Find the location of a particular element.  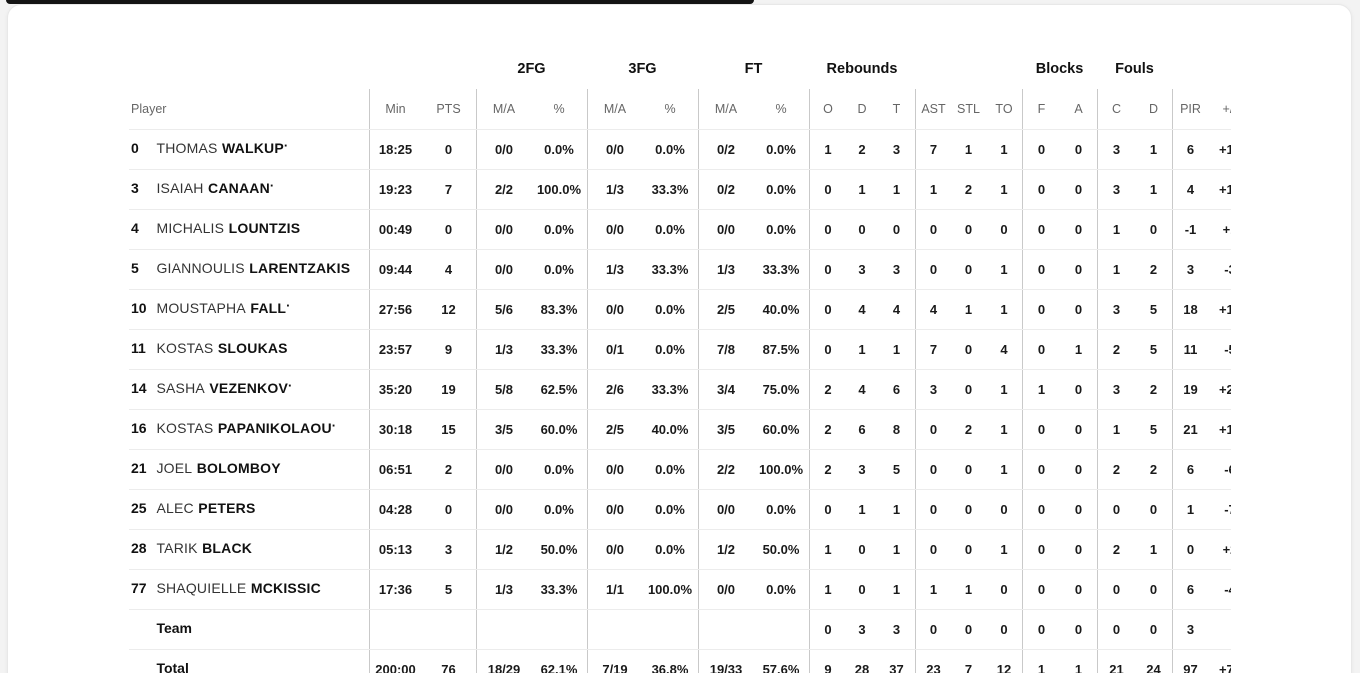

cell-pts: 19 is located at coordinates (448, 389).